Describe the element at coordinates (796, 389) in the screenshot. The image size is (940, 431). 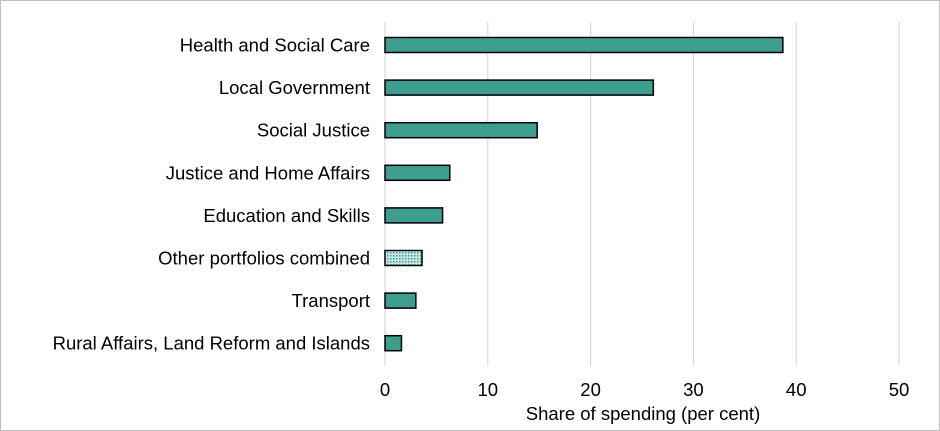
I see `x-tick-label: 40` at that location.